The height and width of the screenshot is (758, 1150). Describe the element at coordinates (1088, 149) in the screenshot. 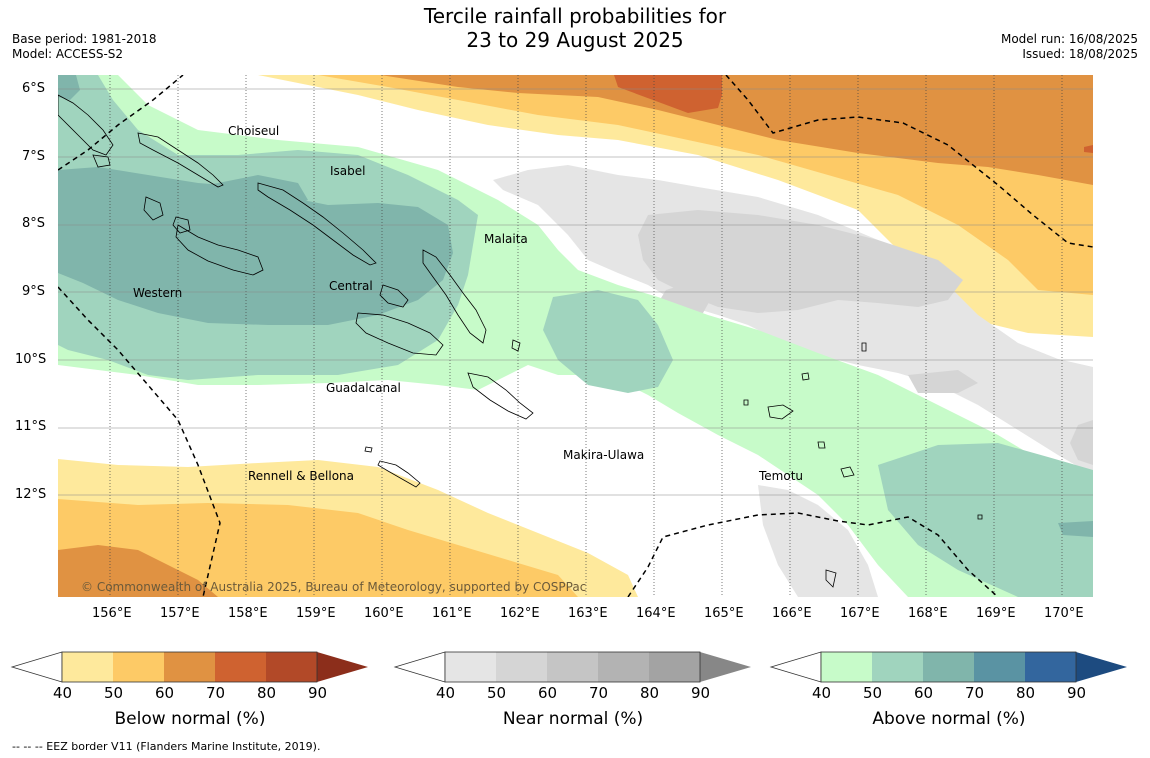

I see `below-70-top-edge` at that location.